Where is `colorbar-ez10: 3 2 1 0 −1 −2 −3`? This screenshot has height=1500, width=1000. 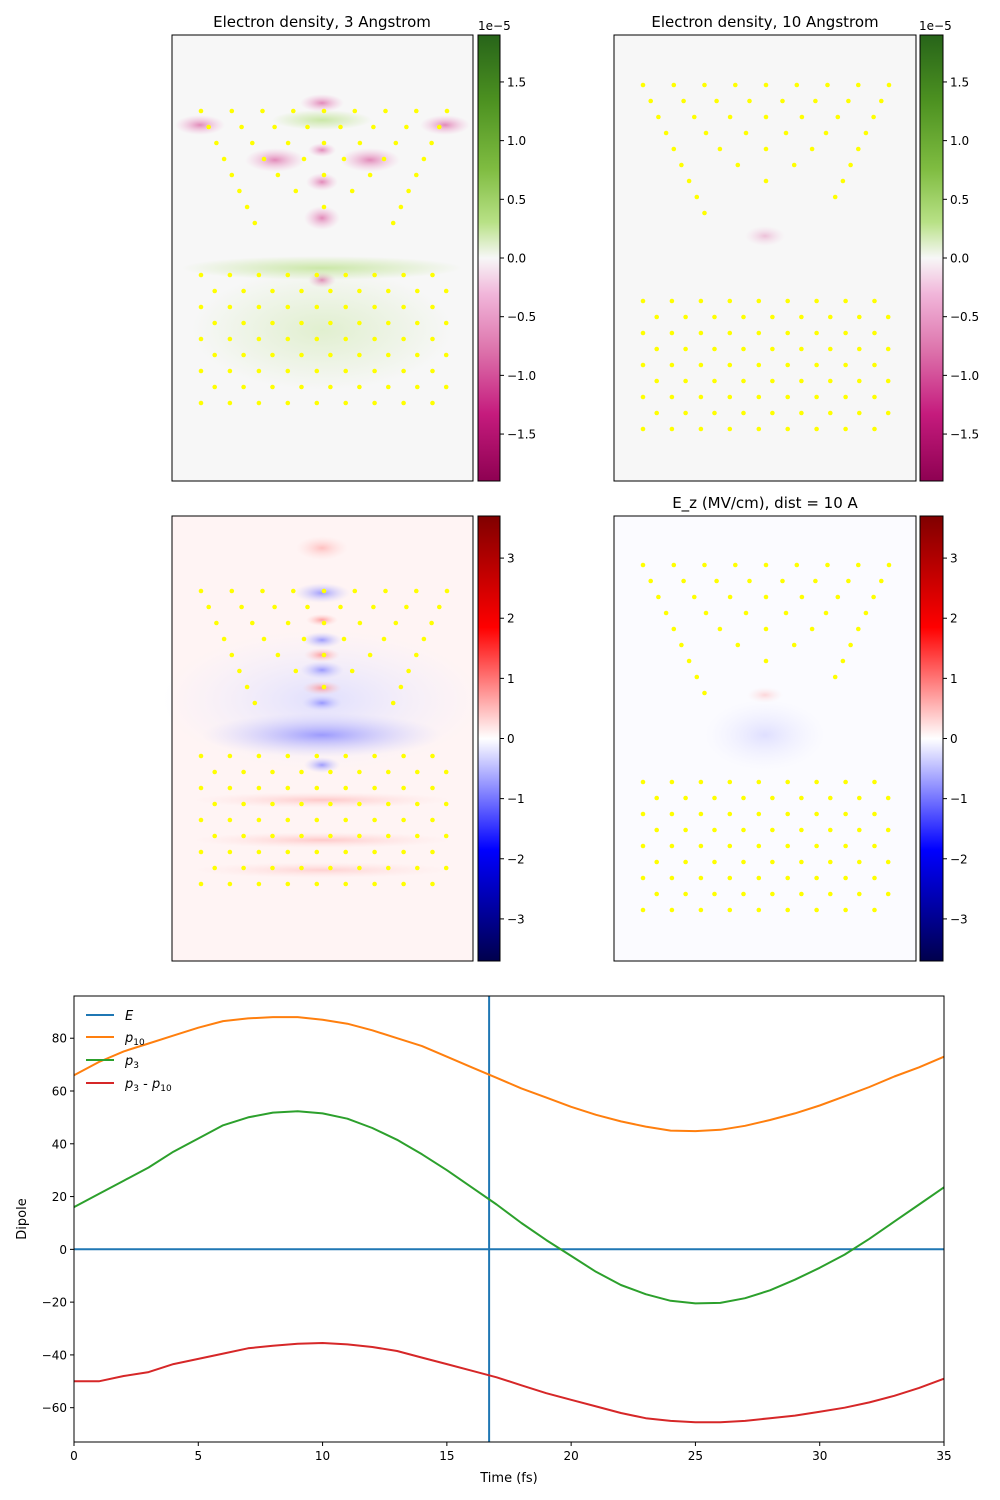
colorbar-ez10: 3 2 1 0 −1 −2 −3 is located at coordinates (943, 738).